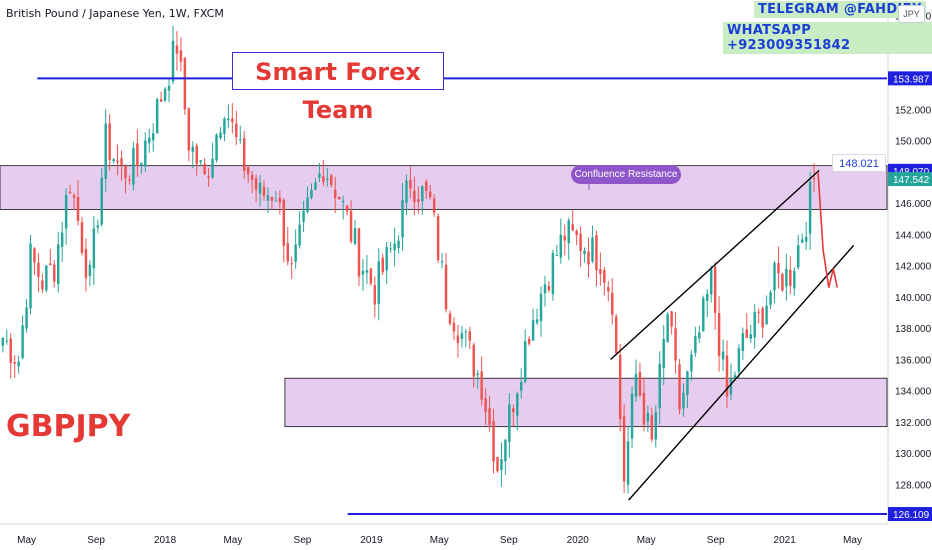 The height and width of the screenshot is (550, 932). Describe the element at coordinates (913, 110) in the screenshot. I see `price-tick-label: 152.000` at that location.